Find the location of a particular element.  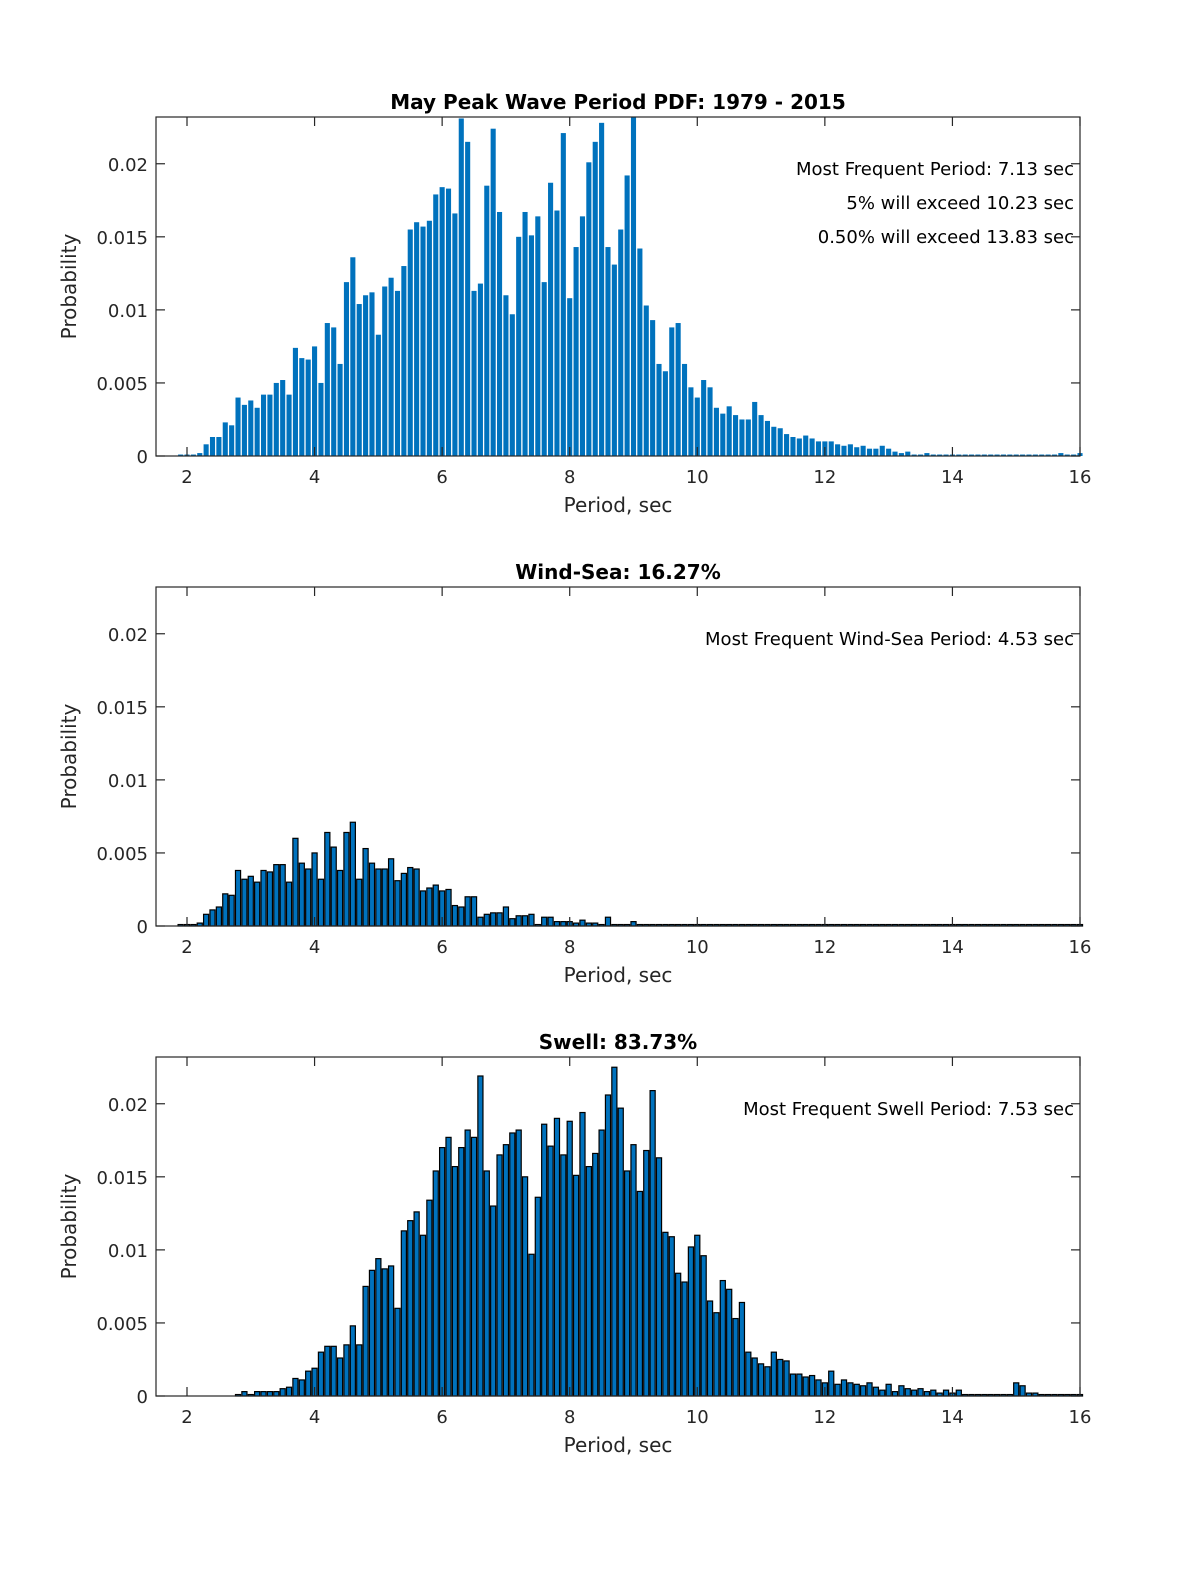

annotation: Most Frequent Period: 7.13 sec is located at coordinates (935, 169).